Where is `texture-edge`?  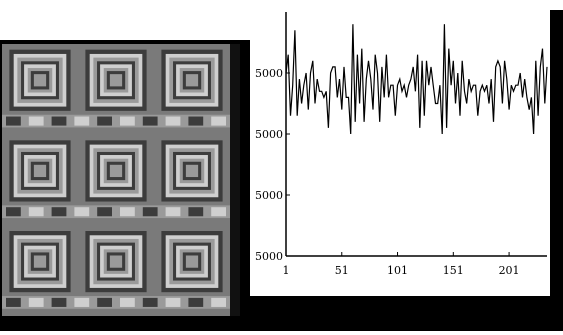 texture-edge is located at coordinates (235, 180).